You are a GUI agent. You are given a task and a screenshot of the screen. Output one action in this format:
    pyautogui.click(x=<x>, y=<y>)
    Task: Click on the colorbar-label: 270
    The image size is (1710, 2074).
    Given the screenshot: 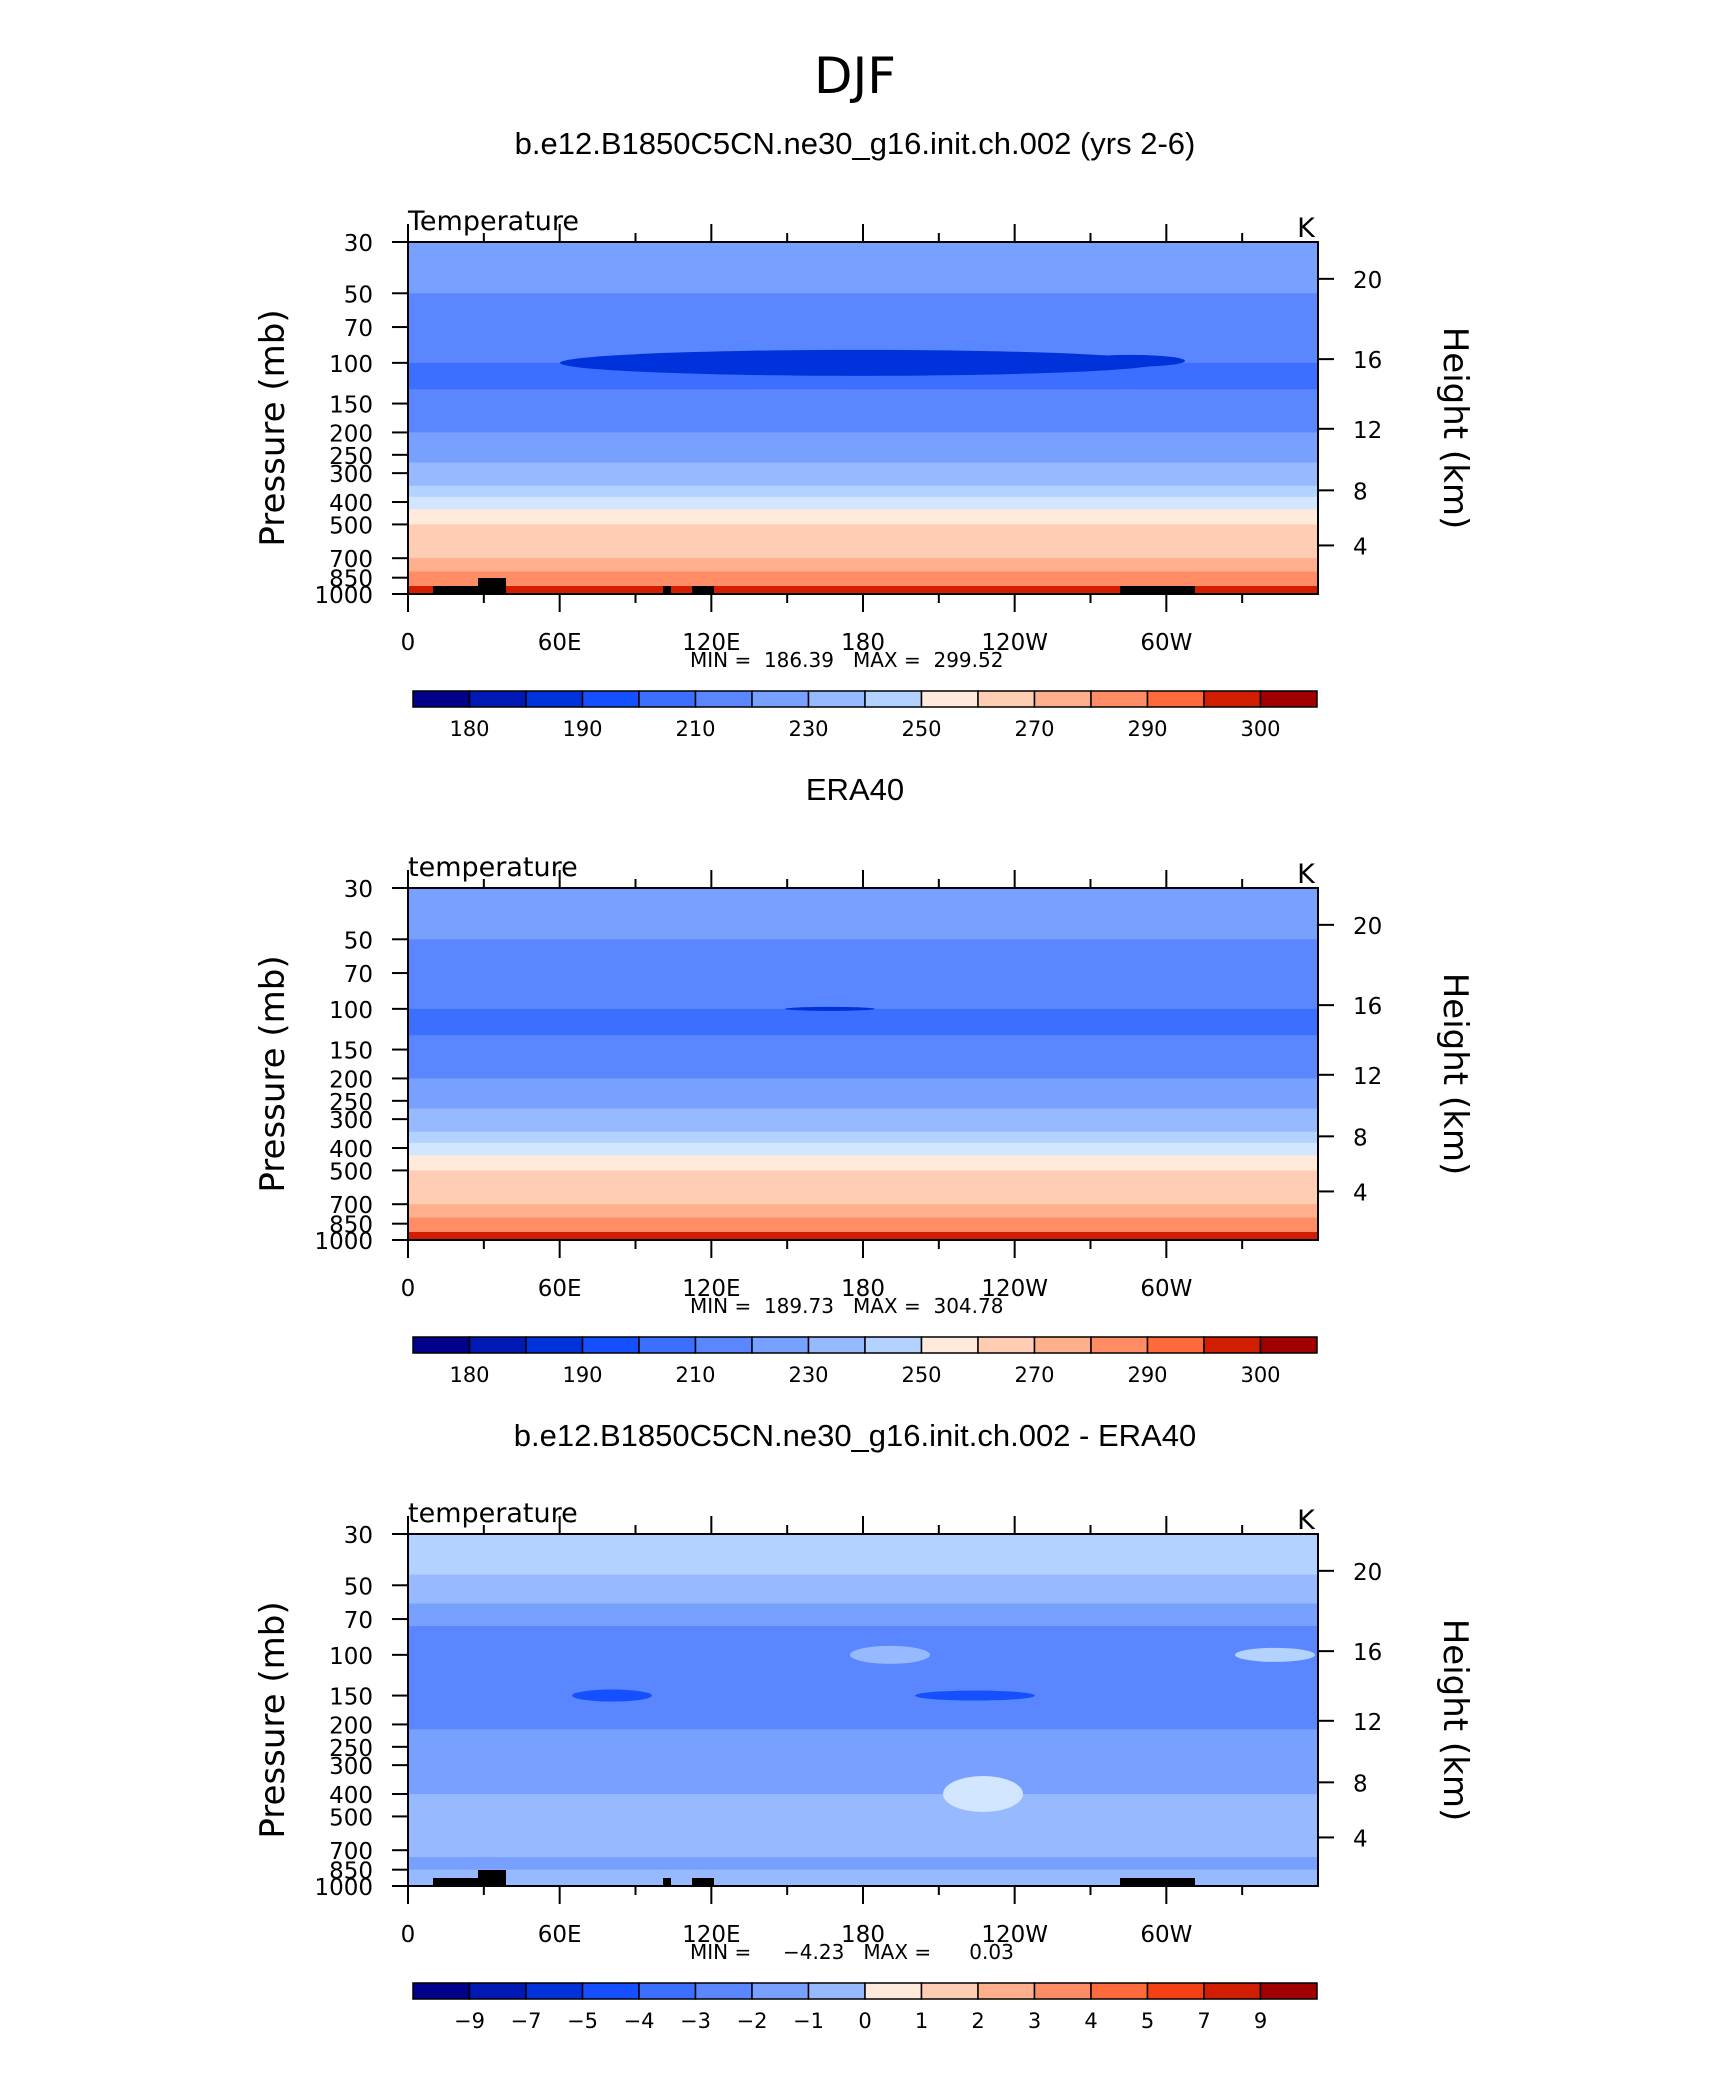 What is the action you would take?
    pyautogui.click(x=1034, y=1375)
    